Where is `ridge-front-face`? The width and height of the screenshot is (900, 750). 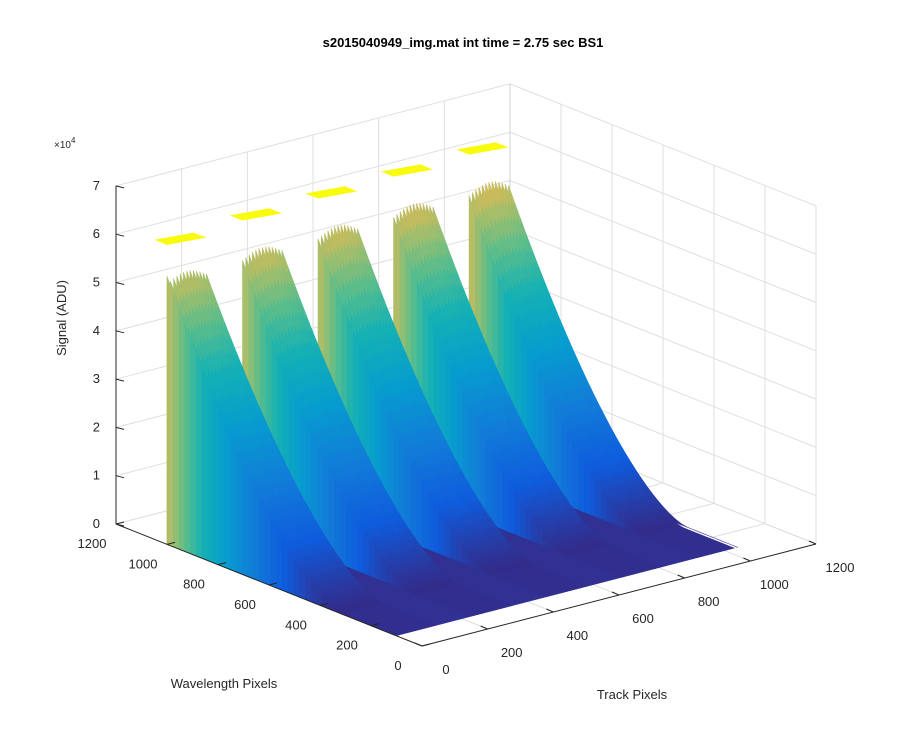 ridge-front-face is located at coordinates (281, 456).